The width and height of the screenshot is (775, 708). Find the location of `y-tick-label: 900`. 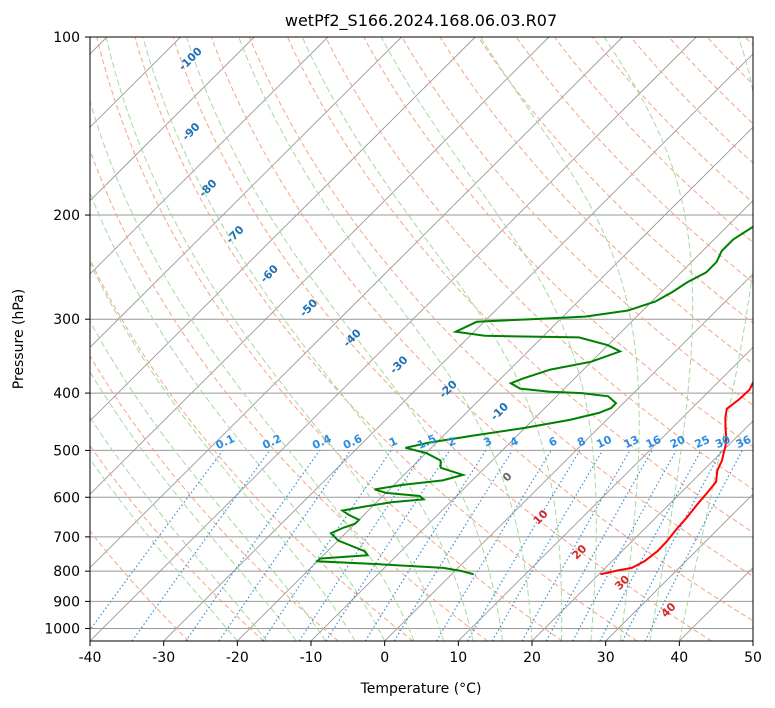

y-tick-label: 900 is located at coordinates (66, 602).